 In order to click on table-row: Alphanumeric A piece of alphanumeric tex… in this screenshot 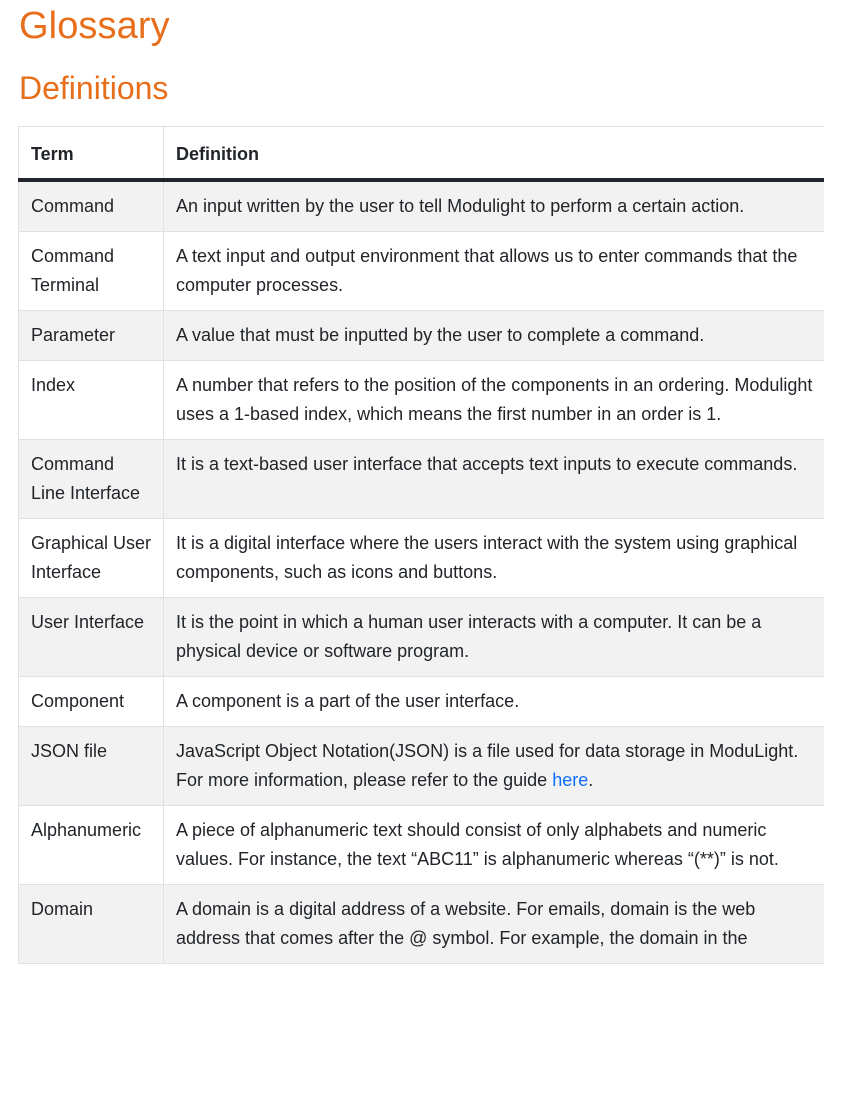, I will do `click(421, 845)`.